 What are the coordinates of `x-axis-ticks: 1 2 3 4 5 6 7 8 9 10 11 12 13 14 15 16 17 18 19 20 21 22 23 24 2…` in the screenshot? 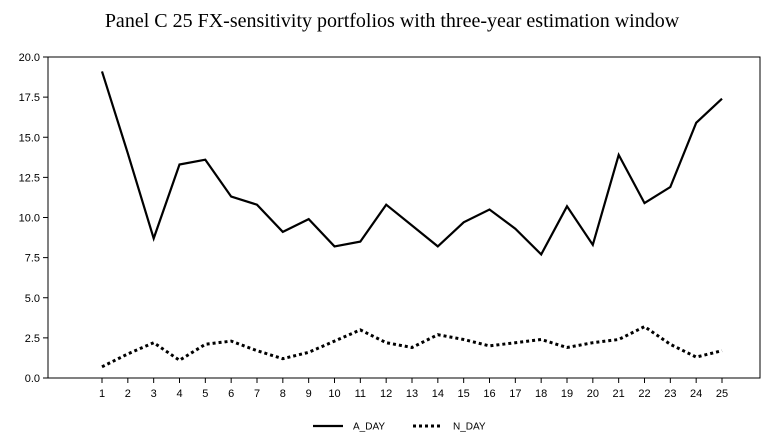 It's located at (413, 389).